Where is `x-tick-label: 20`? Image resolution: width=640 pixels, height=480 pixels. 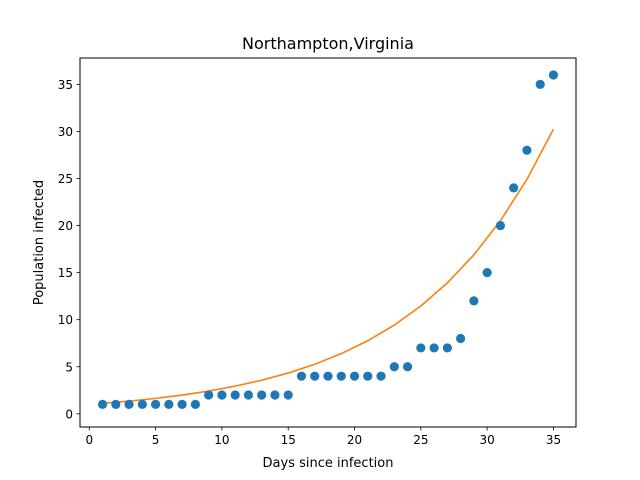
x-tick-label: 20 is located at coordinates (354, 440).